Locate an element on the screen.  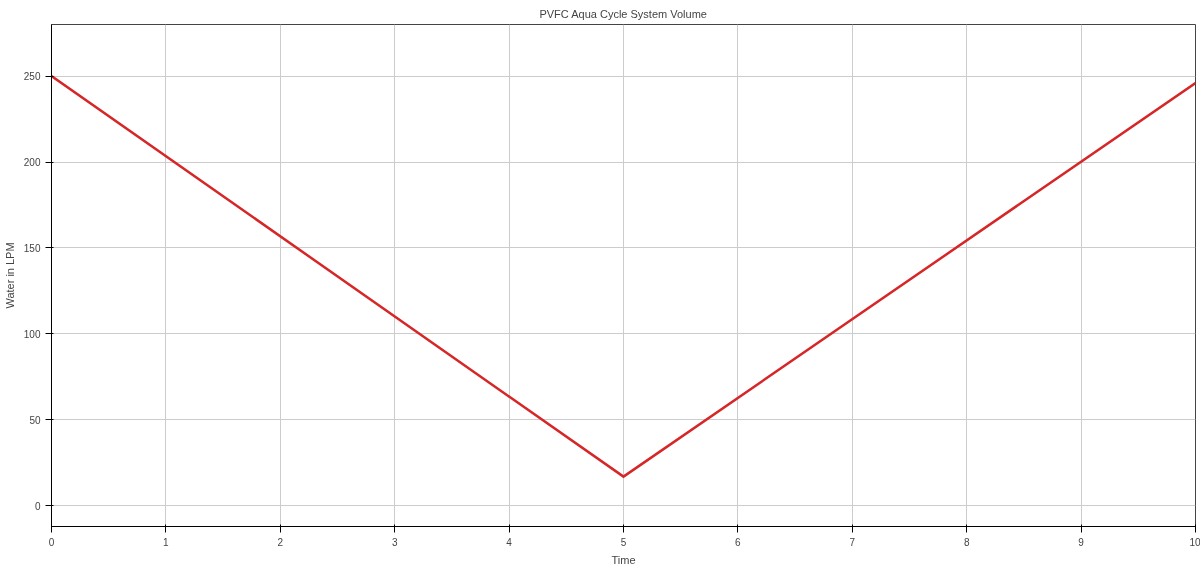
x-tick-label: 3 is located at coordinates (394, 542).